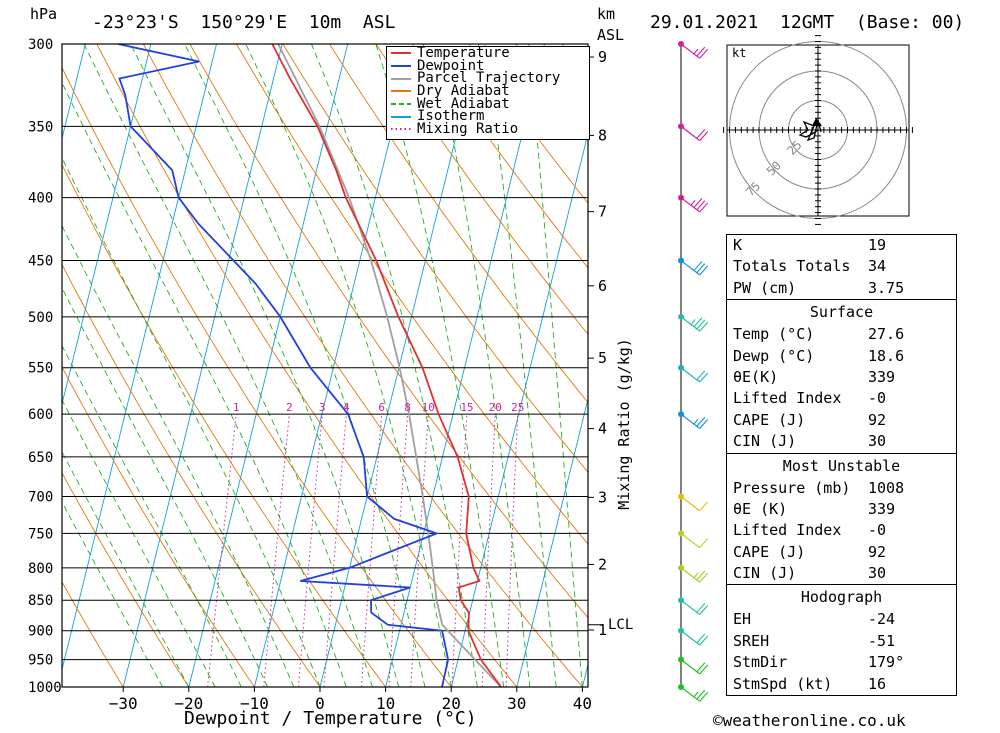 Image resolution: width=1000 pixels, height=733 pixels. Describe the element at coordinates (463, 53) in the screenshot. I see `legend-label: Temperature` at that location.